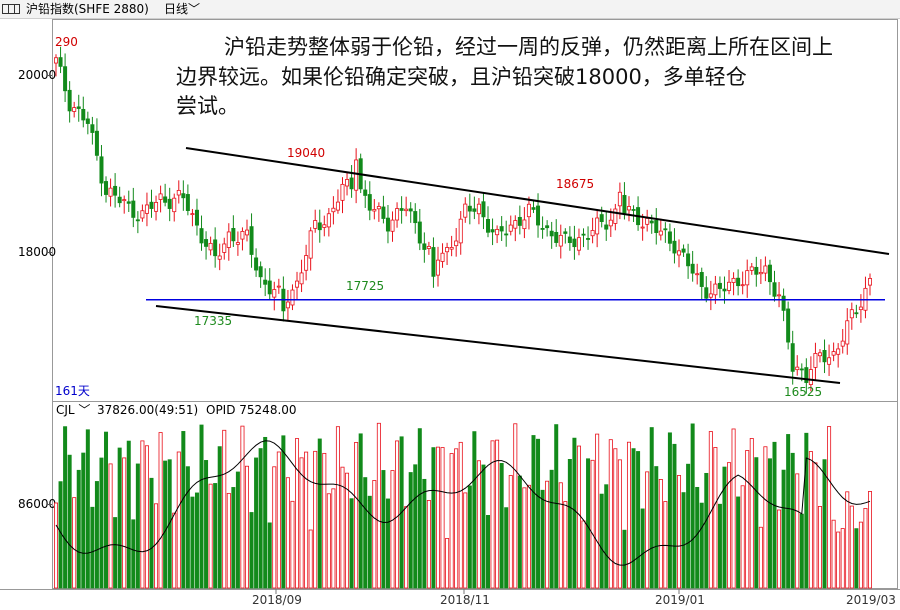  What do you see at coordinates (461, 77) in the screenshot?
I see `annotation-line-2: 边界较远。如果伦铅确定突破，且沪铅突破18000，多单轻仓` at bounding box center [461, 77].